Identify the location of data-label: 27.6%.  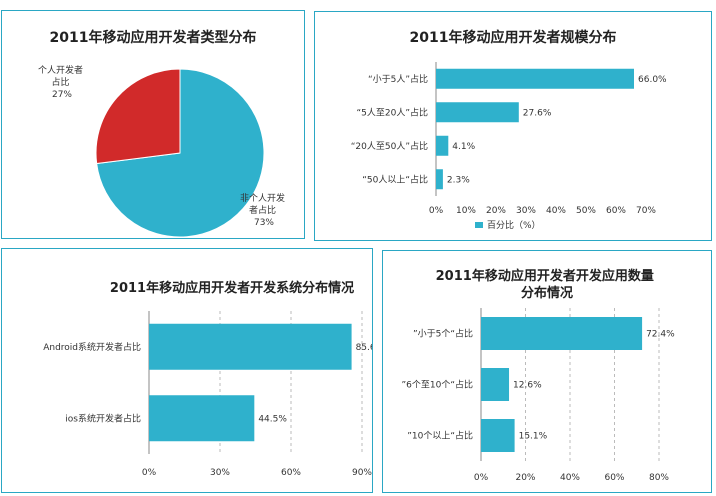
(537, 113).